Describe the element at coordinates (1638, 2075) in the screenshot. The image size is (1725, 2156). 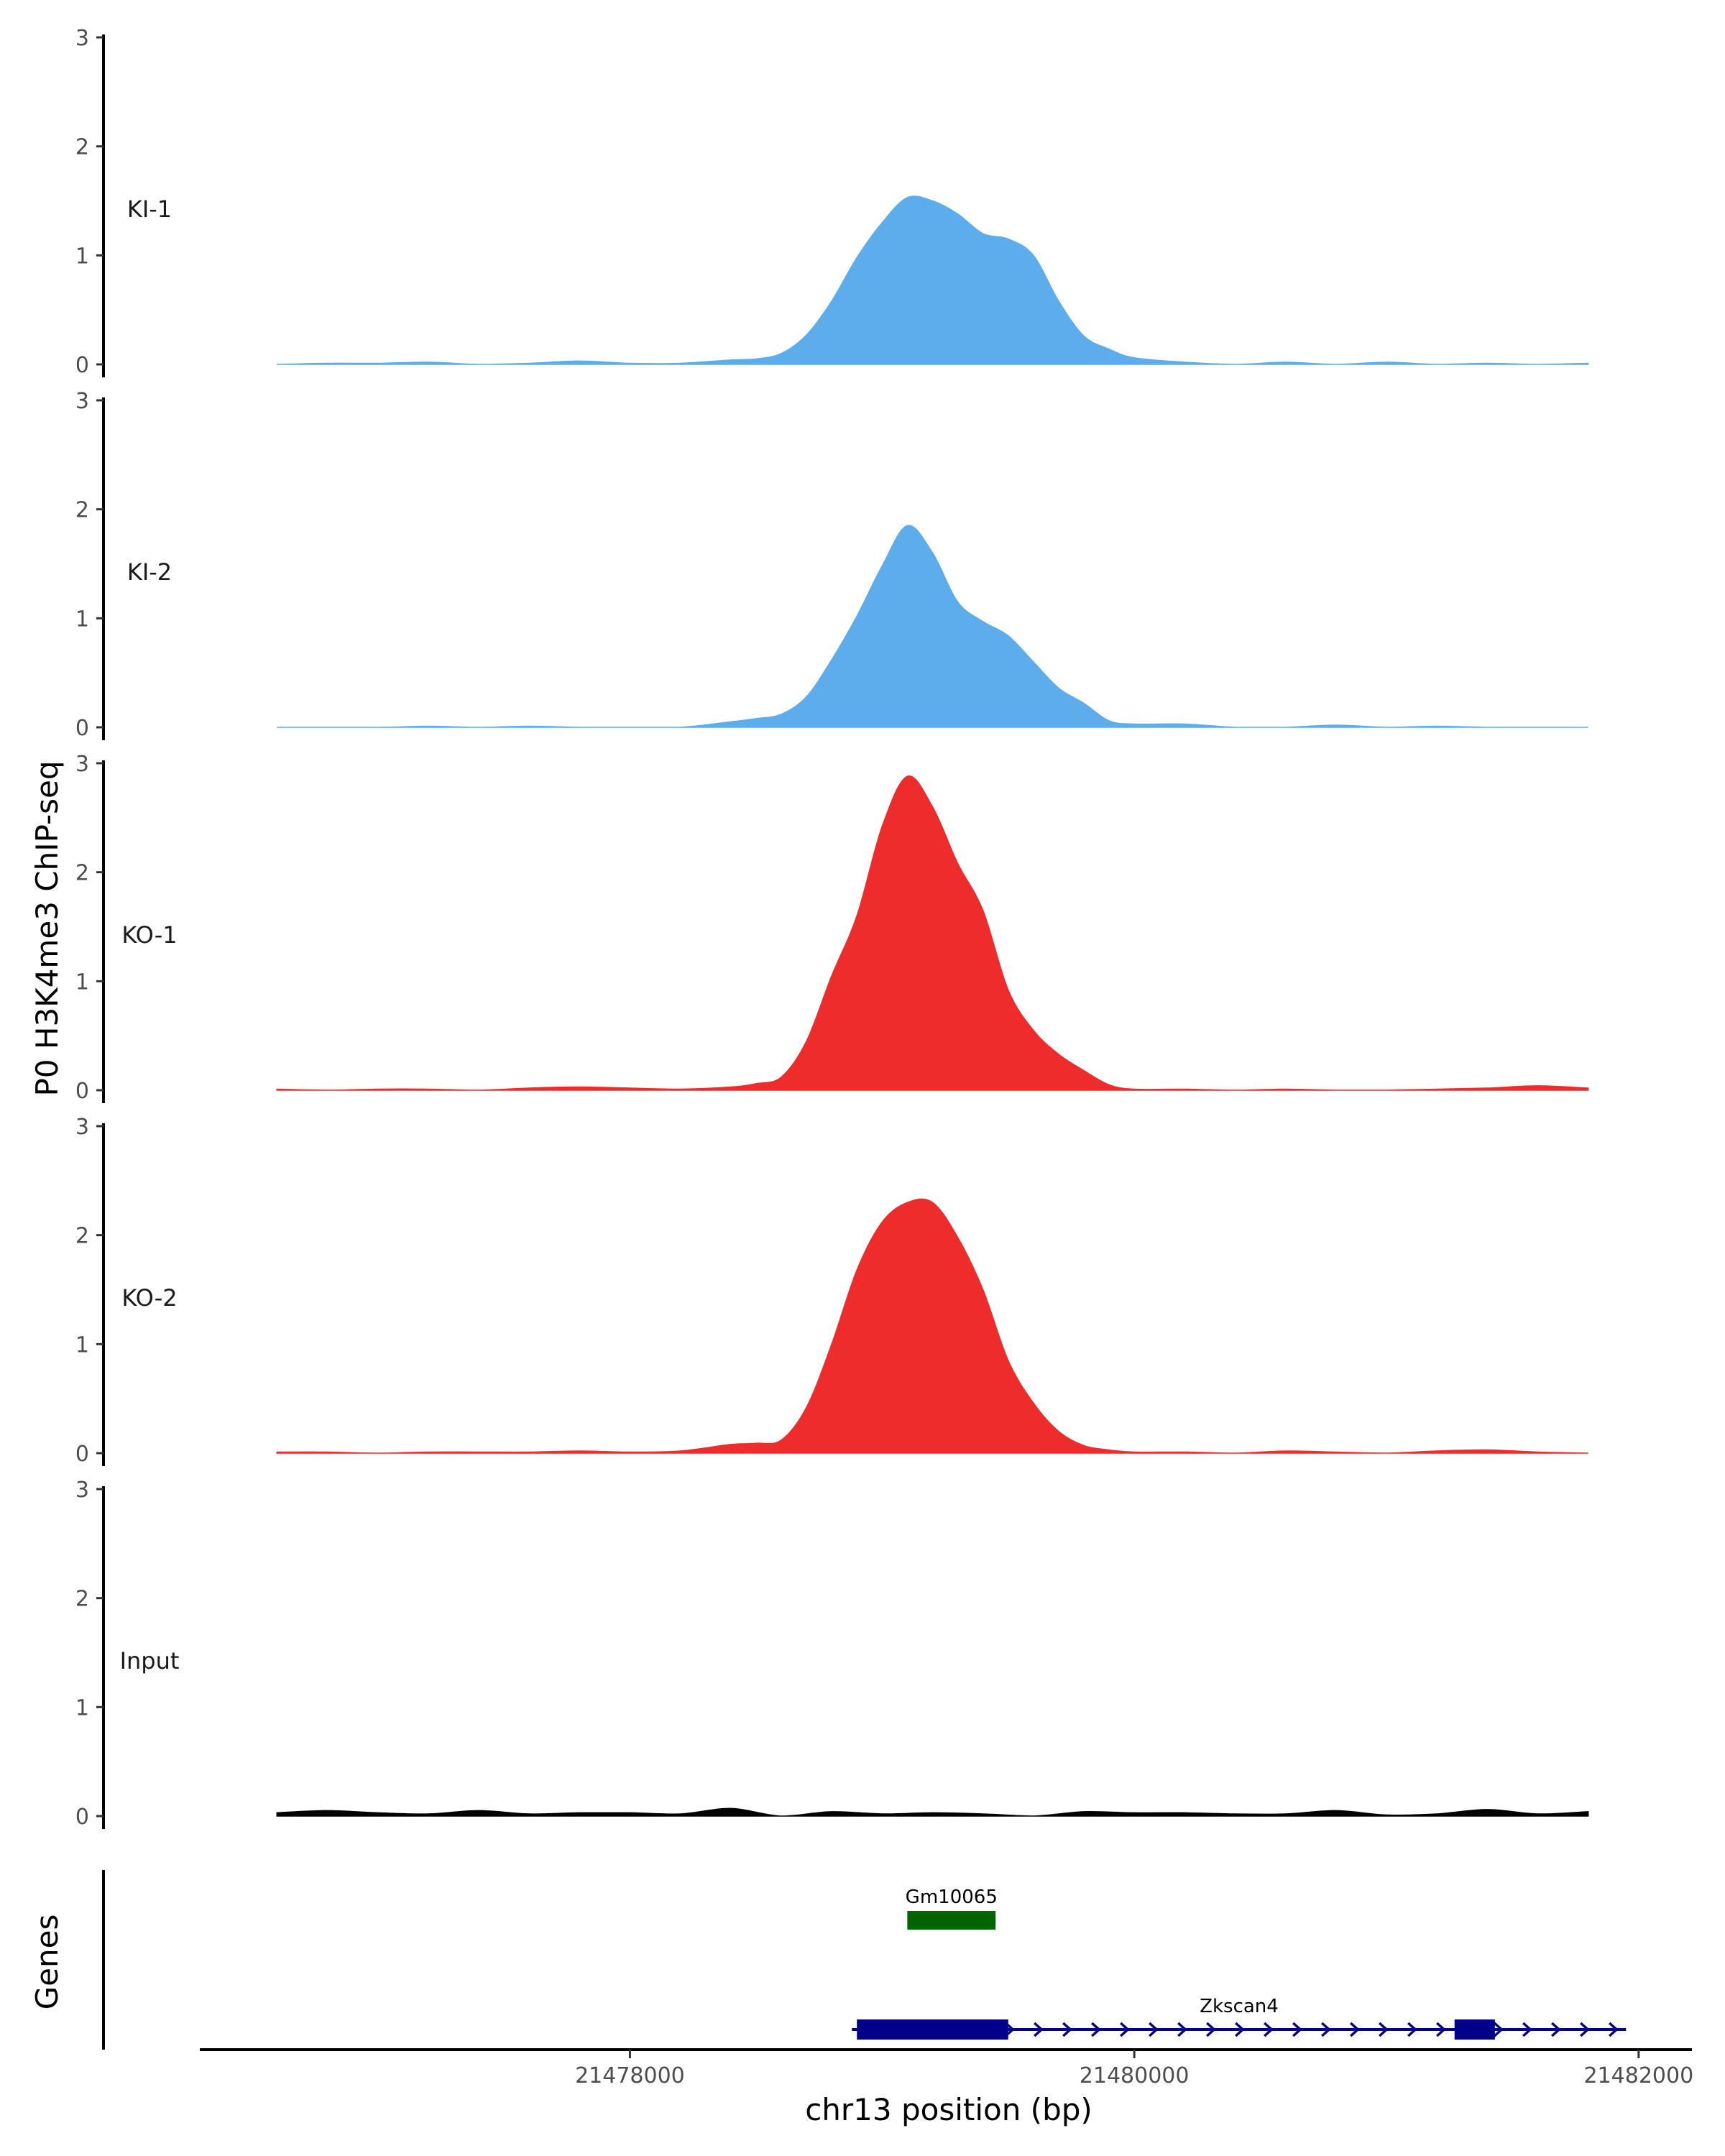
I see `x-tick-label: 21482000` at that location.